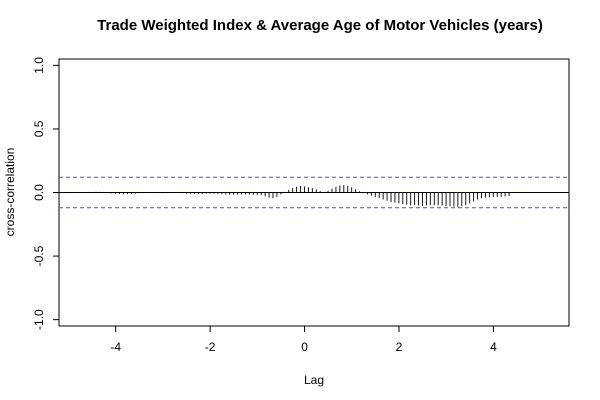  I want to click on y-tick-label: 1.0, so click(39, 65).